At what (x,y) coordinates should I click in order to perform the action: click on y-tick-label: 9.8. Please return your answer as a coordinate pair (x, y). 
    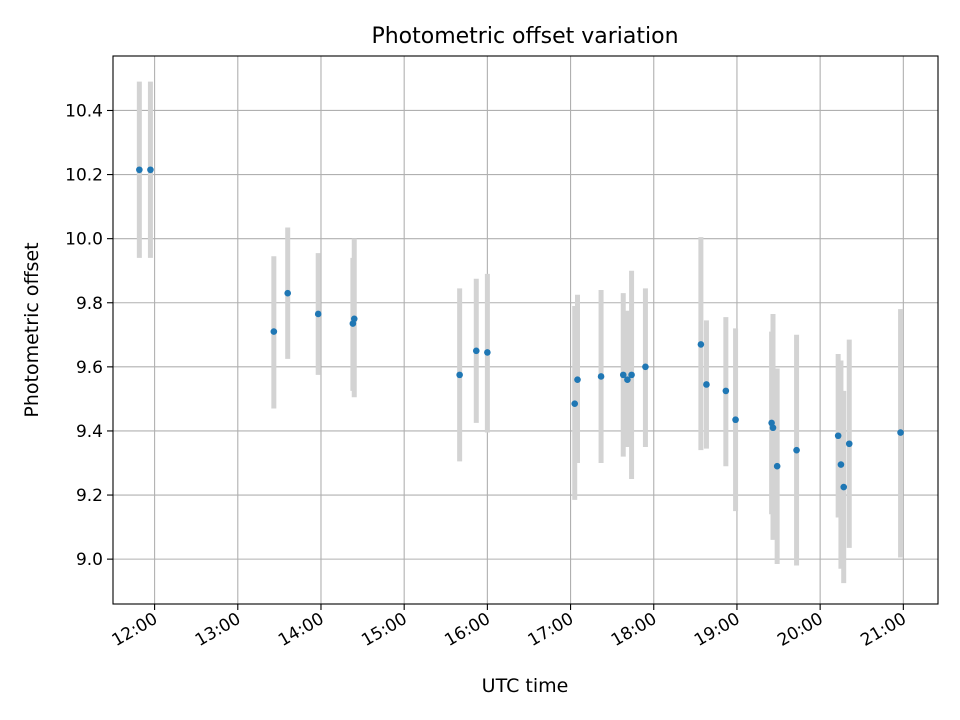
    Looking at the image, I should click on (89, 304).